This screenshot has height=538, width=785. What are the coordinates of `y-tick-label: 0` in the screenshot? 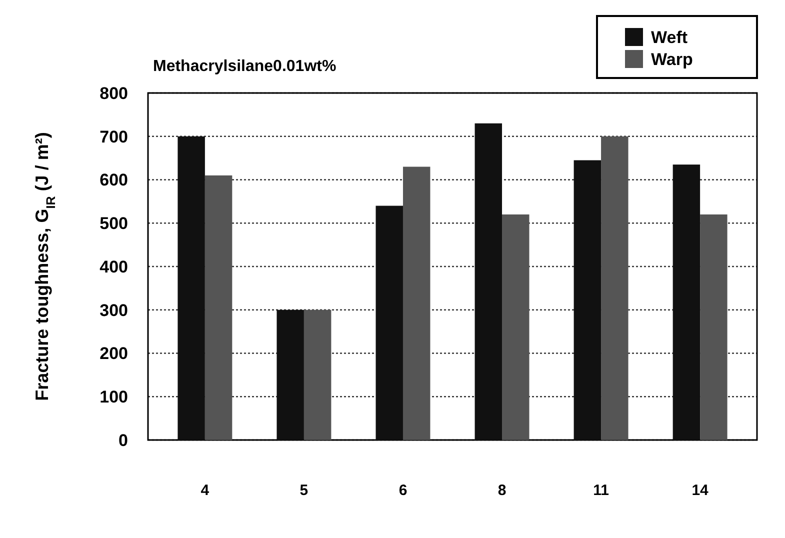 It's located at (123, 440).